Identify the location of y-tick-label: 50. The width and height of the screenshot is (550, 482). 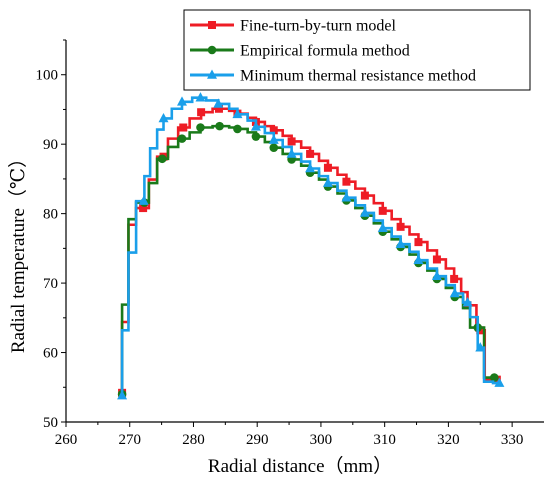
(50, 423).